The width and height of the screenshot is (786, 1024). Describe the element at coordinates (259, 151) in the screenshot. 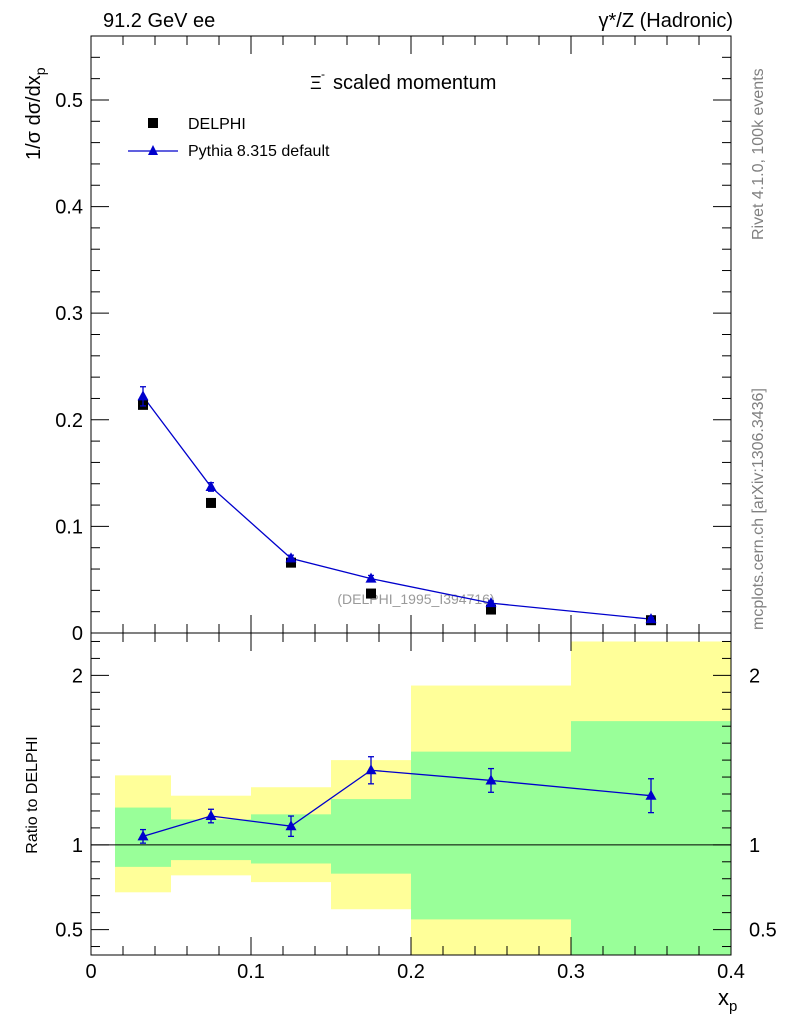

I see `legend-label-pythia: Pythia 8.315 default` at that location.